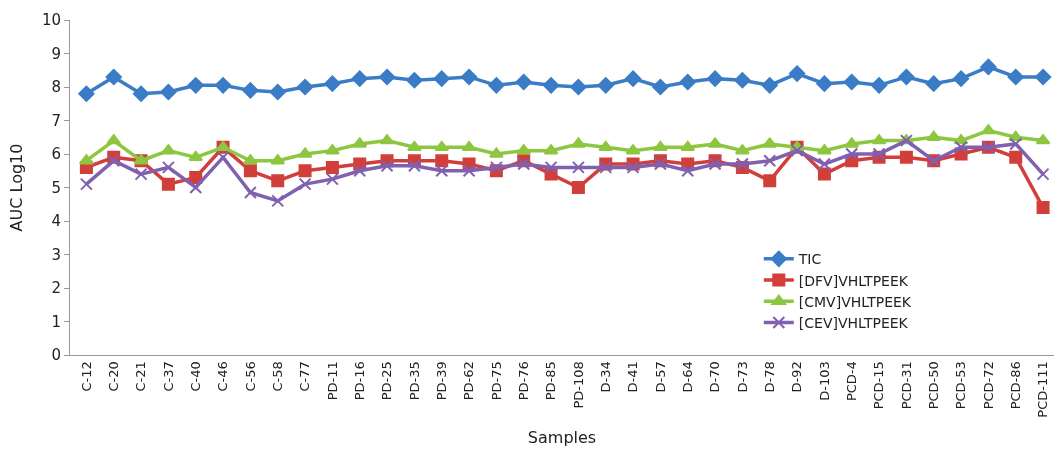  Describe the element at coordinates (988, 385) in the screenshot. I see `x-tick-label: PCD-72` at that location.